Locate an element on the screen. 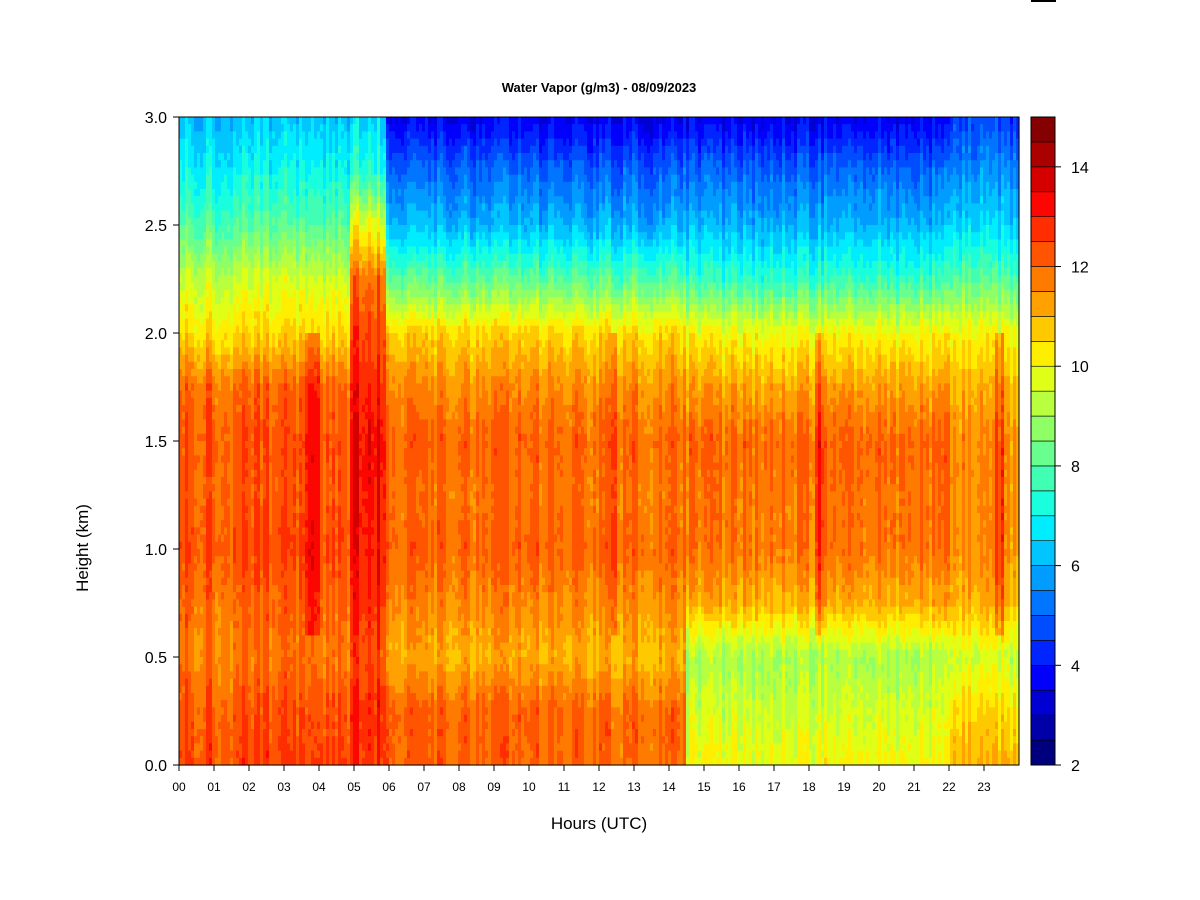 This screenshot has width=1200, height=900. chart-title: Water Vapor (g/m3) - 08/09/2023 is located at coordinates (599, 87).